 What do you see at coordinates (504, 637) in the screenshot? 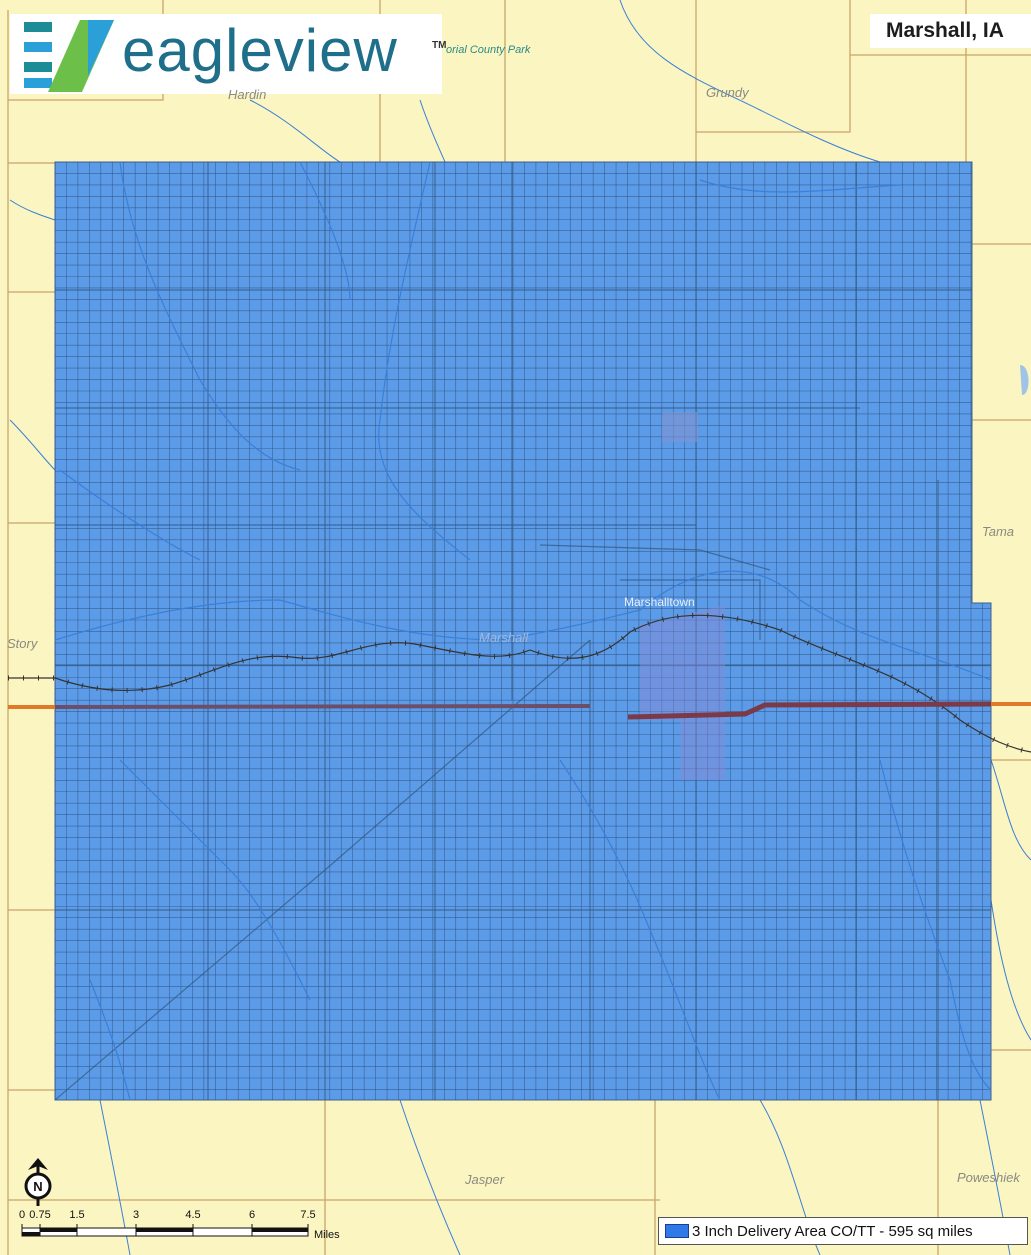
I see `label-marshall: Marshall` at bounding box center [504, 637].